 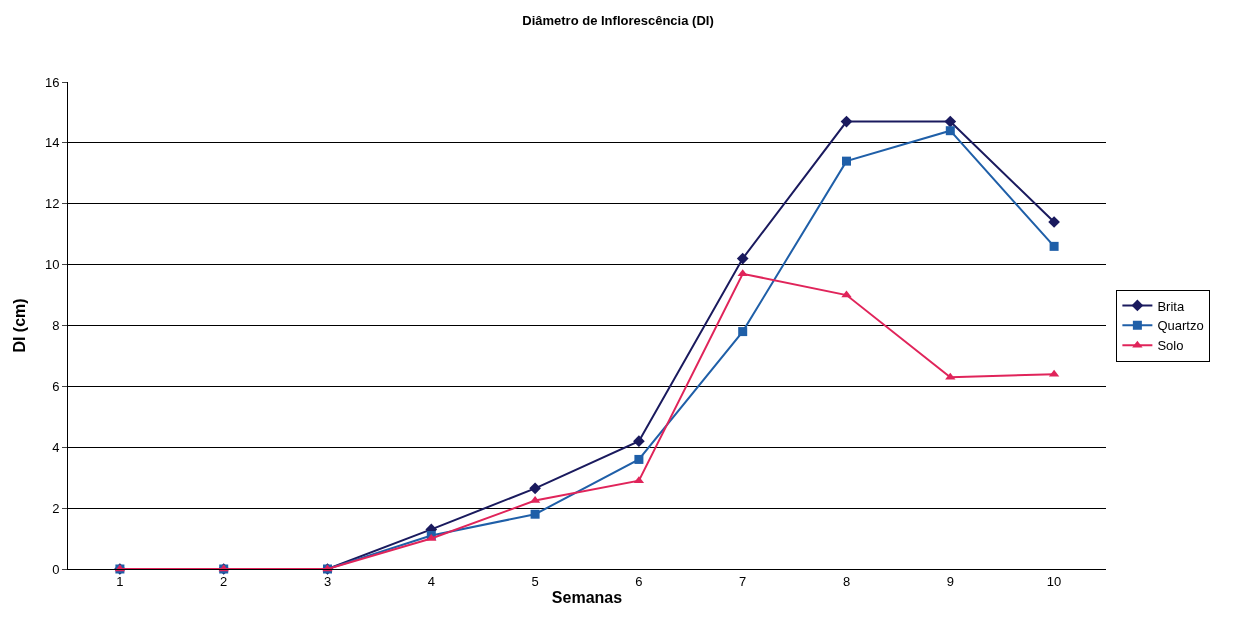 What do you see at coordinates (19, 325) in the screenshot?
I see `y-axis-title: DI (cm)` at bounding box center [19, 325].